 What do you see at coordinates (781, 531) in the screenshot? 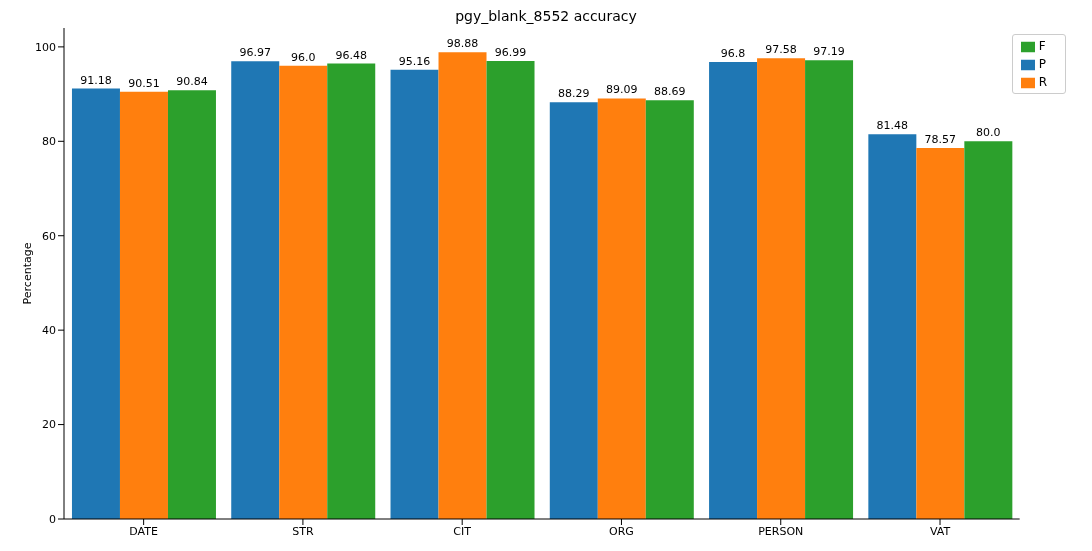
I see `x-tick-label: PERSON` at bounding box center [781, 531].